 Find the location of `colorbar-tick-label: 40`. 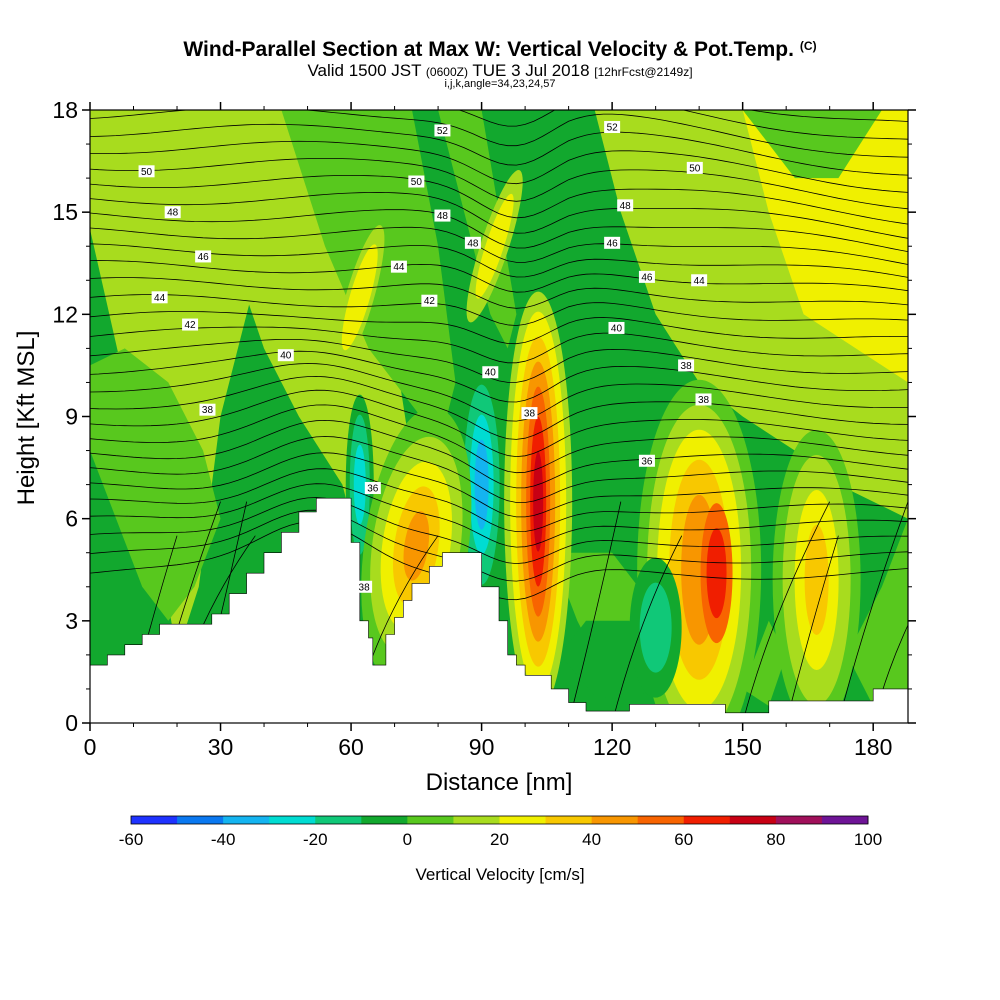

colorbar-tick-label: 40 is located at coordinates (591, 839).